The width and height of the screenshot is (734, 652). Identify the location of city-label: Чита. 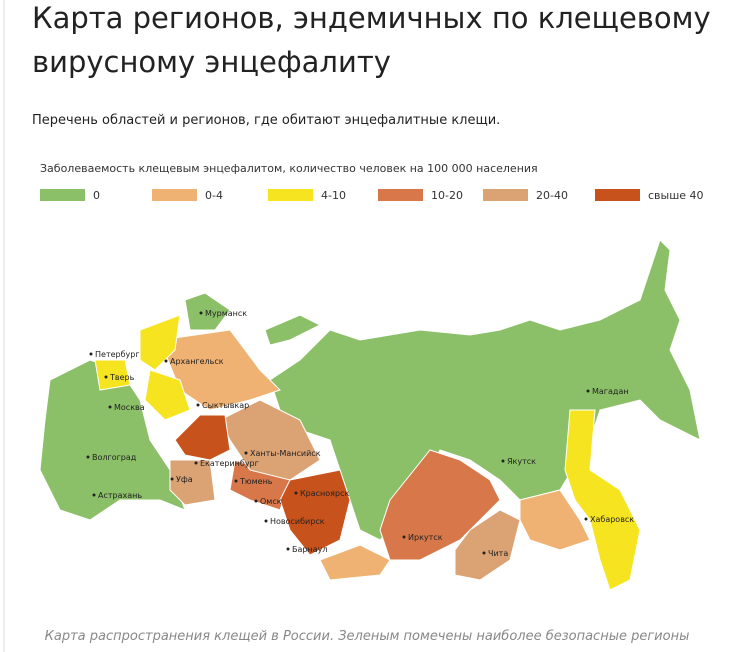
(498, 553).